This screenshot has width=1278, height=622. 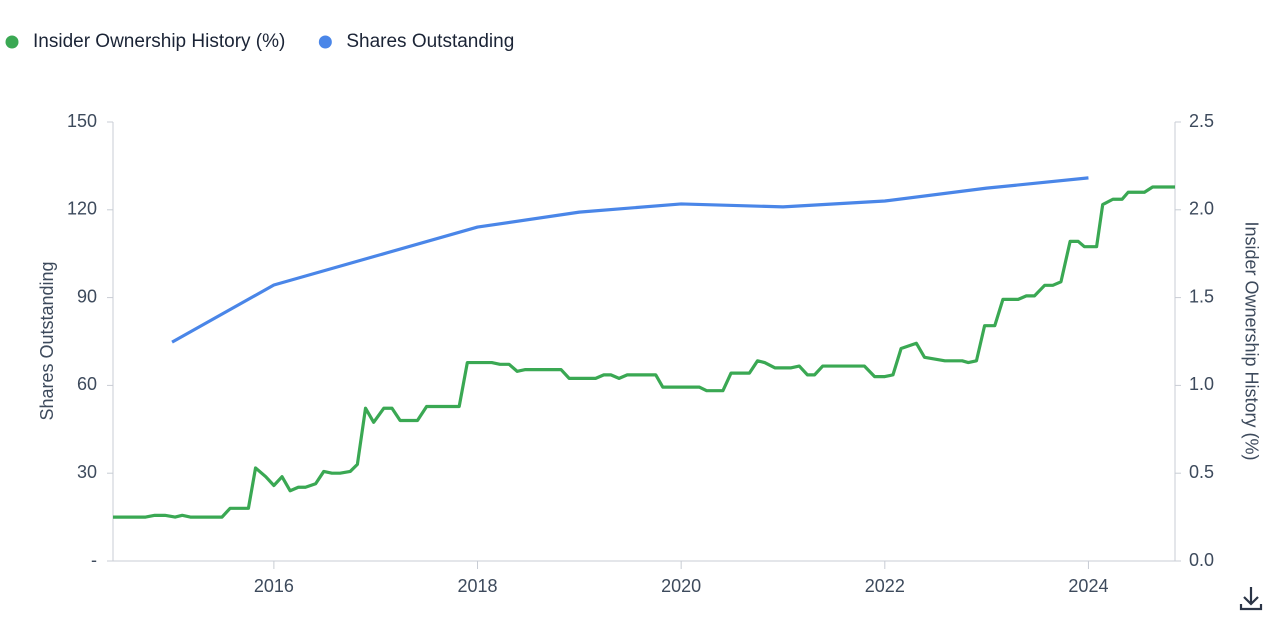 What do you see at coordinates (1201, 121) in the screenshot?
I see `y2-tick-label: 2.5` at bounding box center [1201, 121].